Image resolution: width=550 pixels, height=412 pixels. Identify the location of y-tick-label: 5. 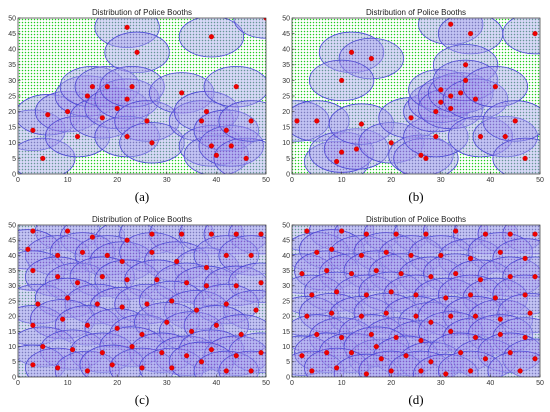
(288, 159).